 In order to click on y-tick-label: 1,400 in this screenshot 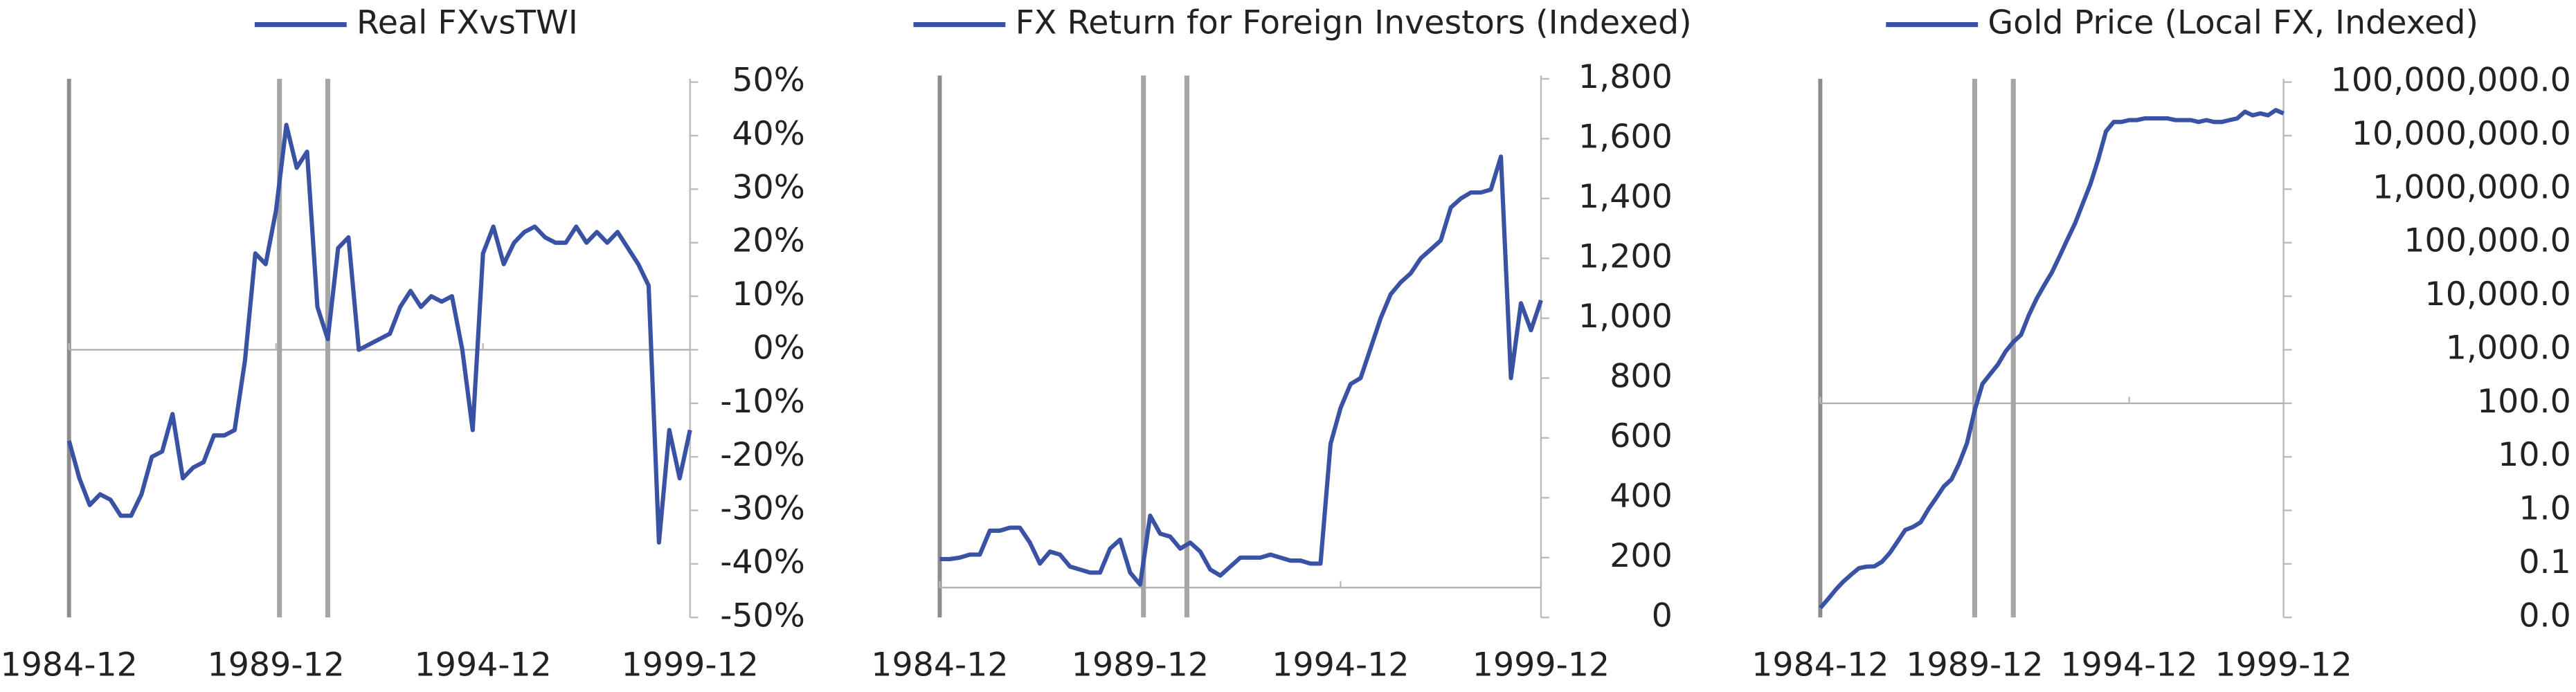, I will do `click(1625, 197)`.